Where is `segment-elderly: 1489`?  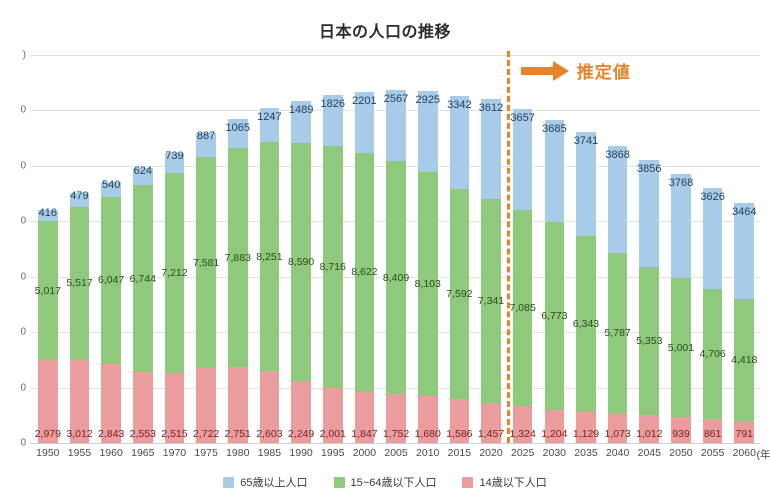 segment-elderly: 1489 is located at coordinates (301, 122).